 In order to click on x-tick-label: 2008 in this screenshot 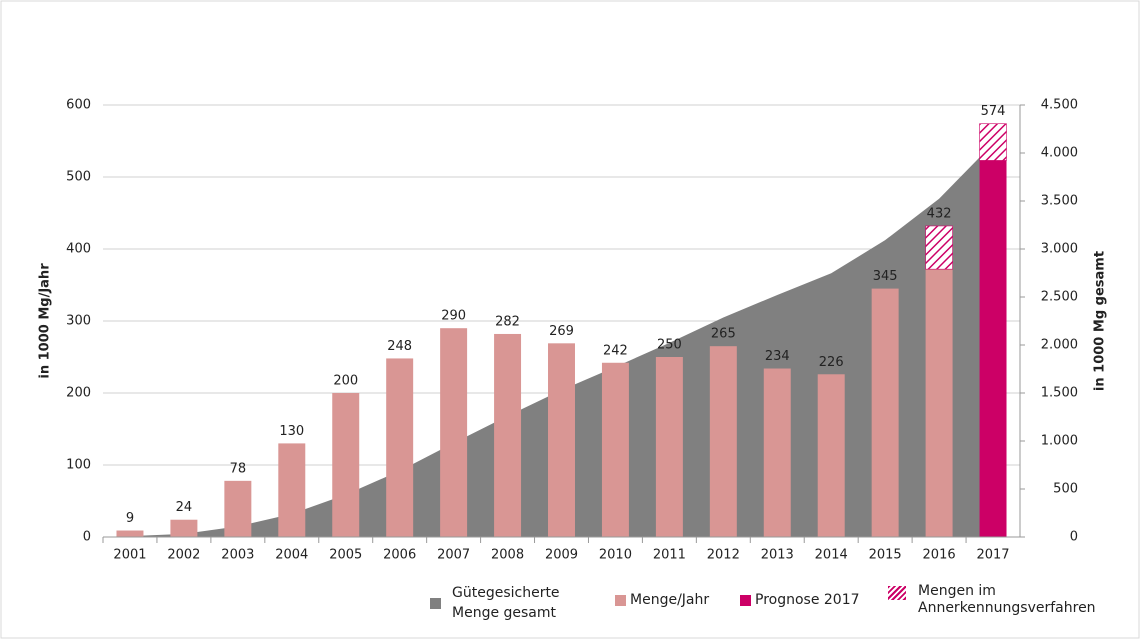, I will do `click(507, 555)`.